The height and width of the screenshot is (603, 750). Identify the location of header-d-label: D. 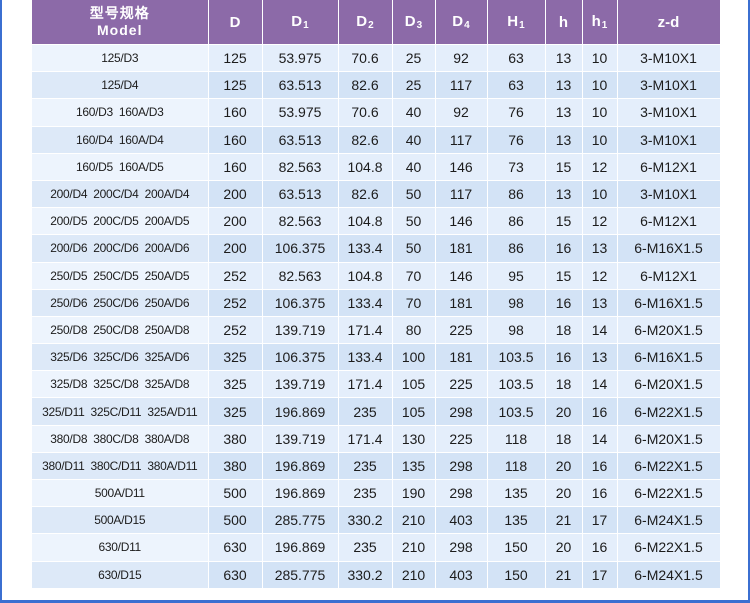
(235, 22).